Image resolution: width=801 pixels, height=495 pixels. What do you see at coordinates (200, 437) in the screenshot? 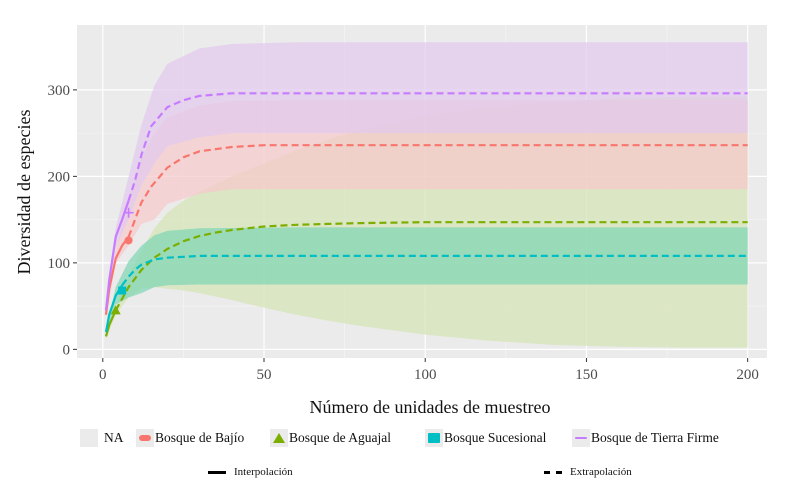
I see `legend-label-bosque-de-bajio: Bosque de Bajío` at bounding box center [200, 437].